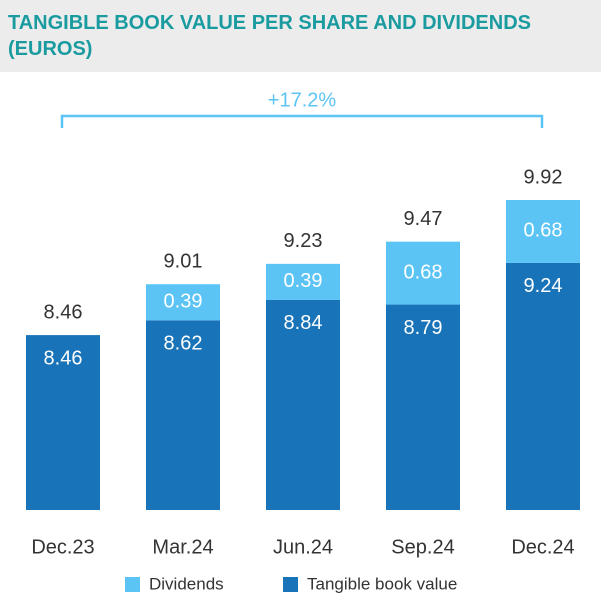  Describe the element at coordinates (543, 177) in the screenshot. I see `total-label: 9.92` at that location.